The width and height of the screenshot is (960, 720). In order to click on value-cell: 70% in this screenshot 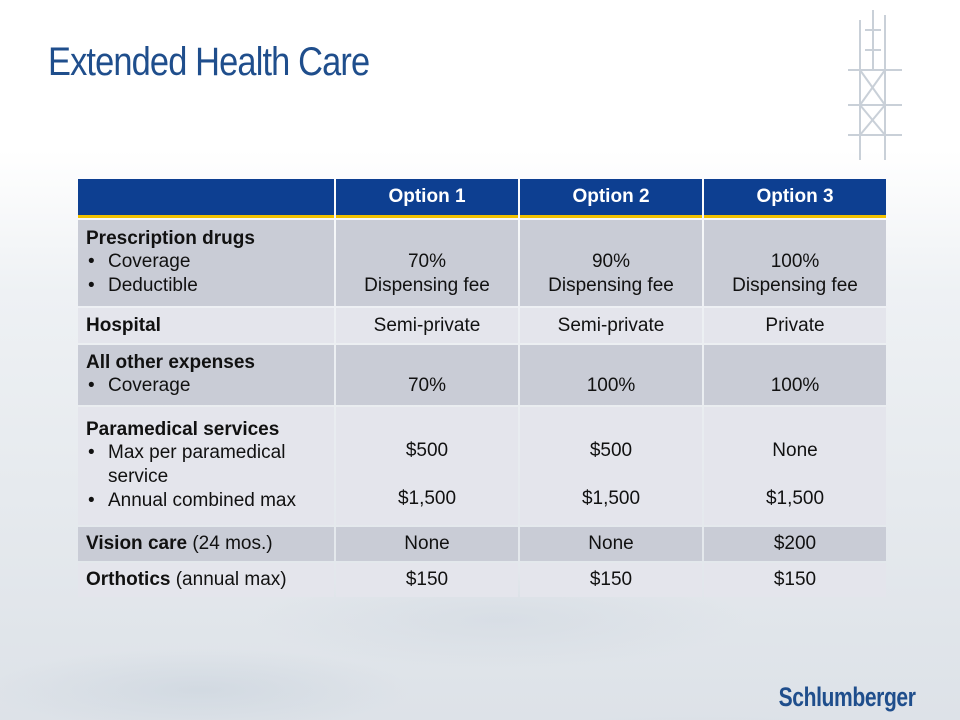, I will do `click(427, 375)`.